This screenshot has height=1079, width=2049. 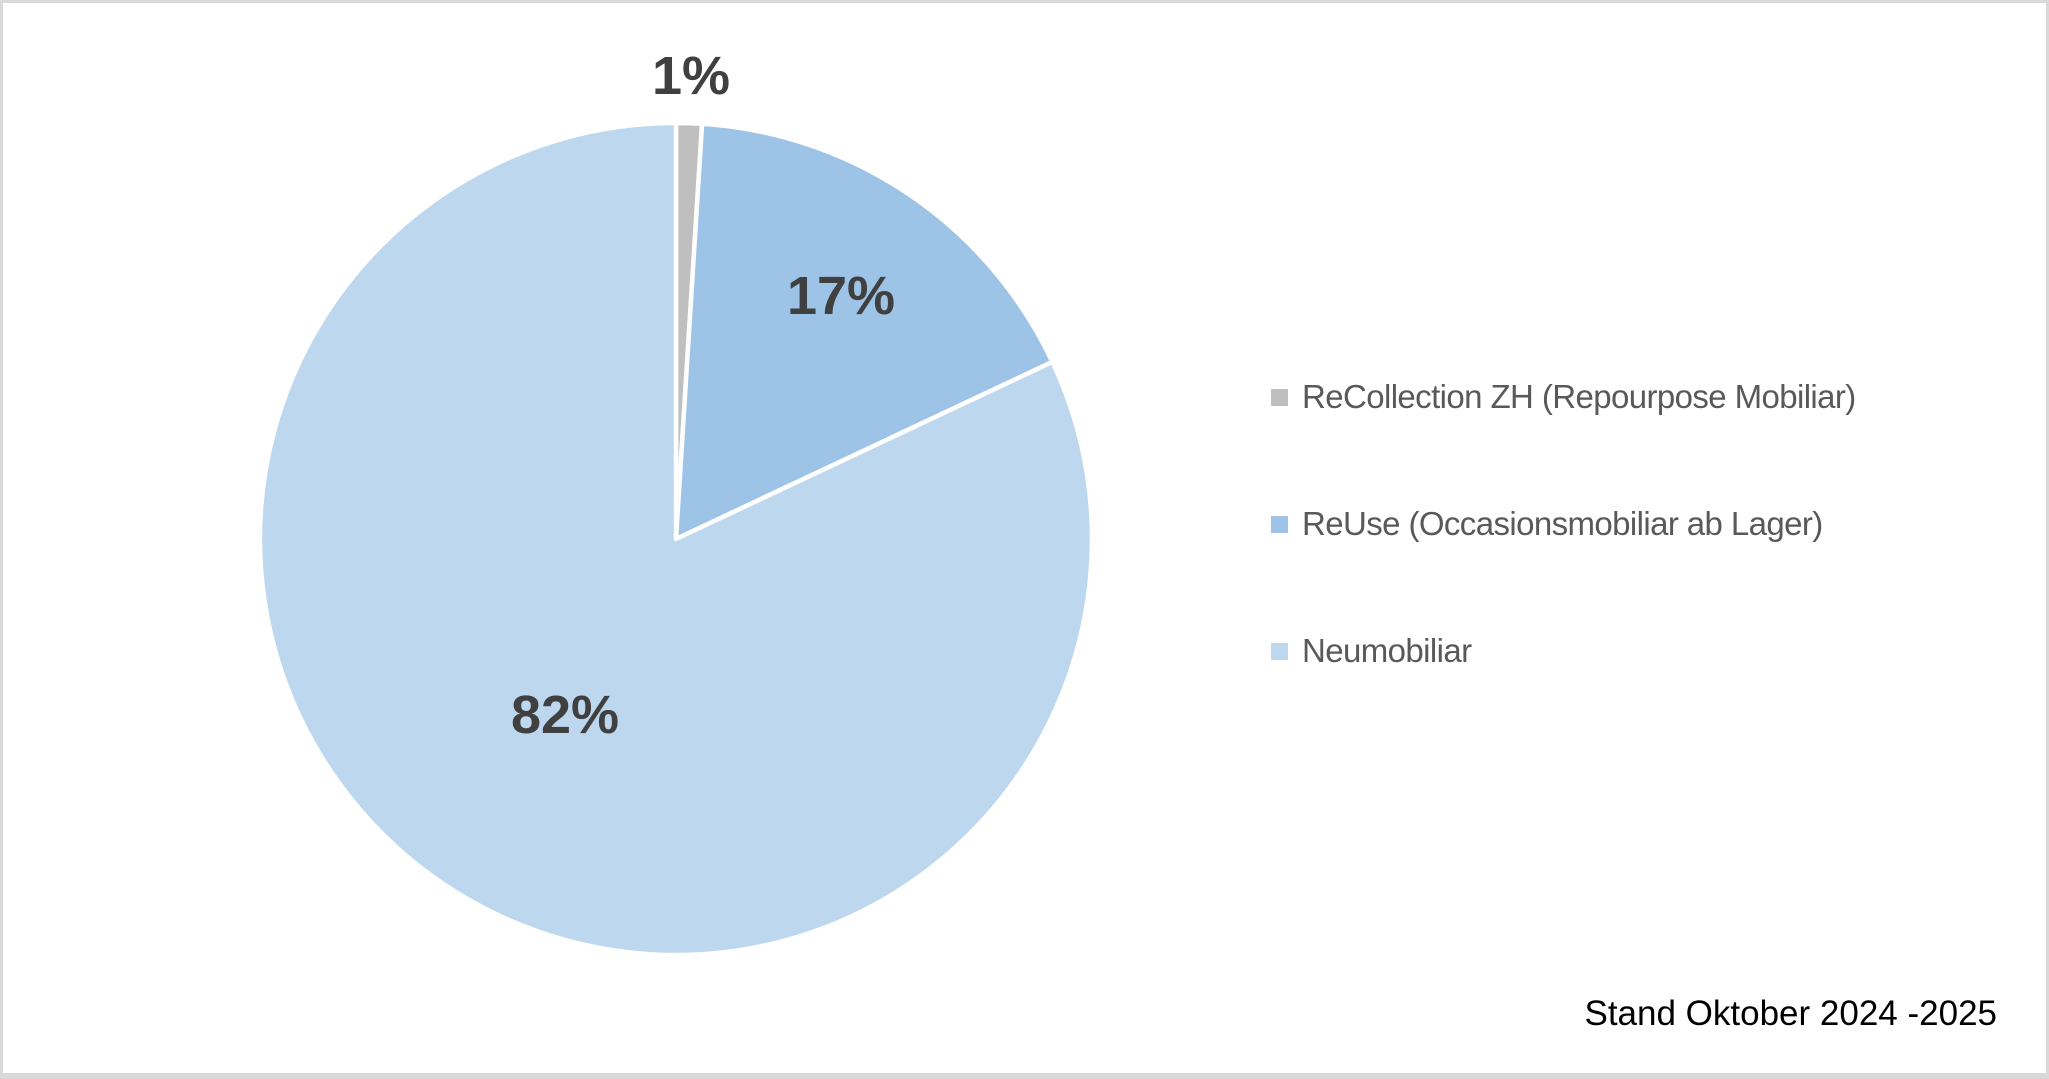 What do you see at coordinates (691, 76) in the screenshot?
I see `pie-percent-label: 1%` at bounding box center [691, 76].